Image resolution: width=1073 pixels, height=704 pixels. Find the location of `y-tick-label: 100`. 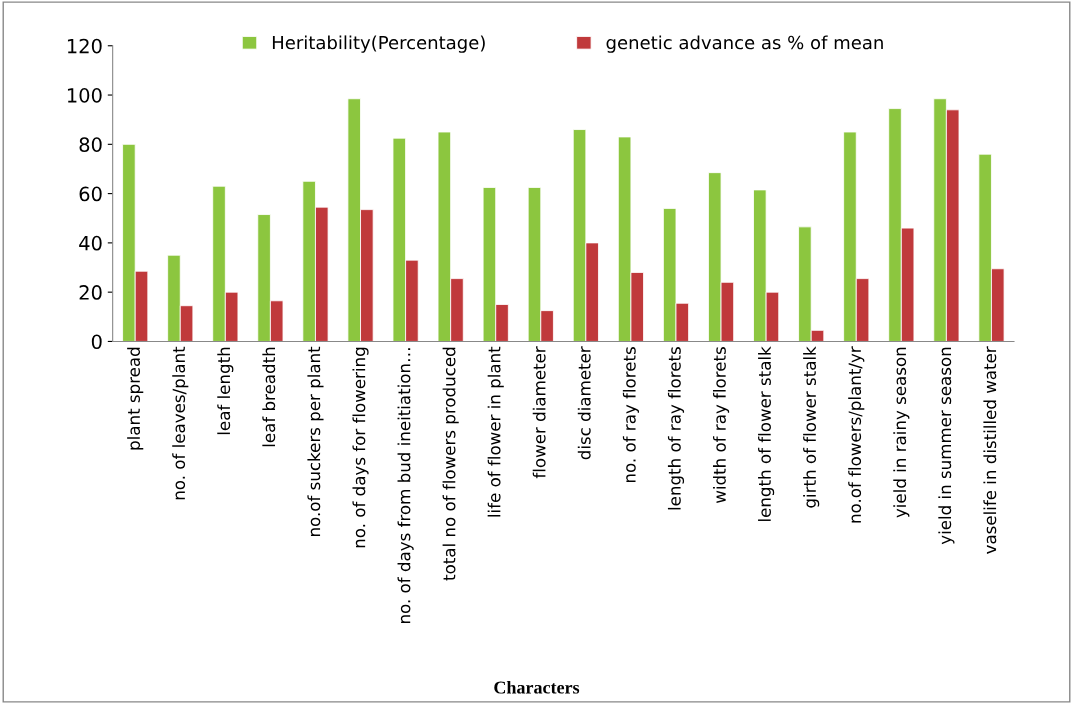

y-tick-label: 100 is located at coordinates (84, 95).